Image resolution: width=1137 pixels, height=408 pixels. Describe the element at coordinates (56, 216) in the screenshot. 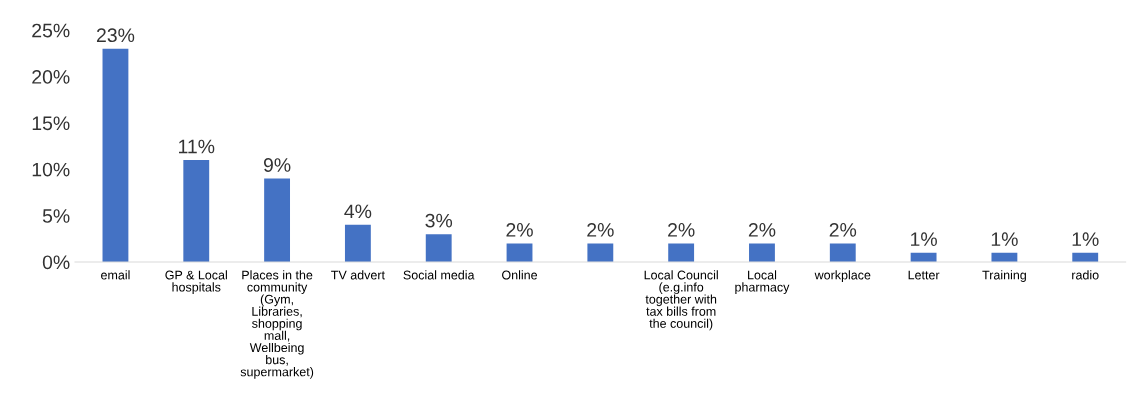

I see `y-tick-label: 5%` at that location.